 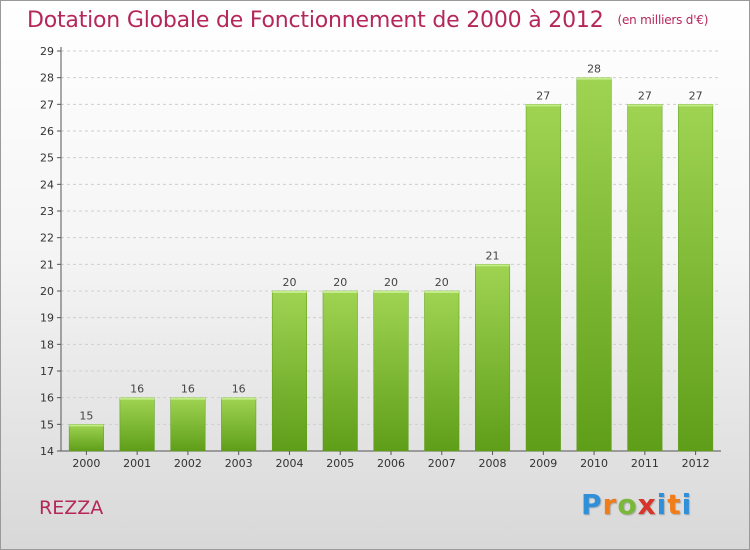 What do you see at coordinates (47, 424) in the screenshot?
I see `y-tick-label: 15` at bounding box center [47, 424].